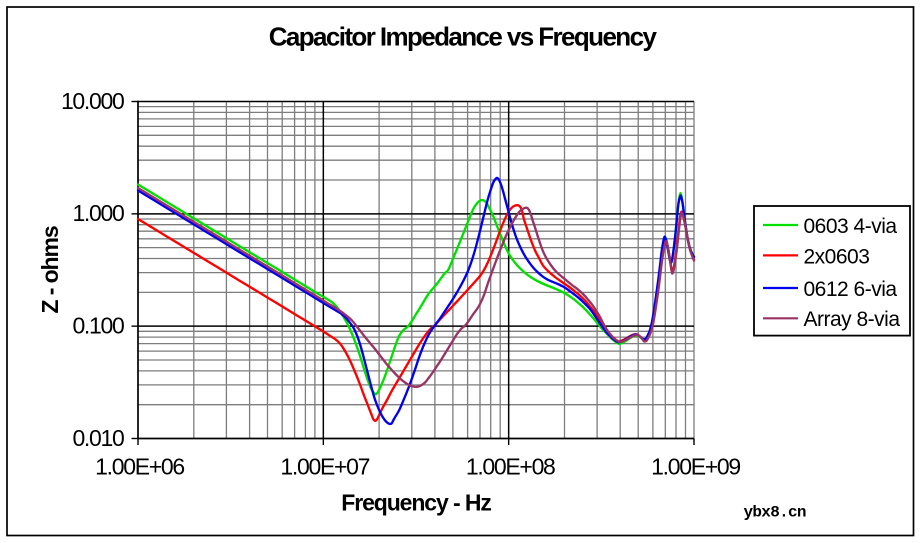 This screenshot has width=922, height=543. I want to click on svg-text: 10.000, so click(92, 101).